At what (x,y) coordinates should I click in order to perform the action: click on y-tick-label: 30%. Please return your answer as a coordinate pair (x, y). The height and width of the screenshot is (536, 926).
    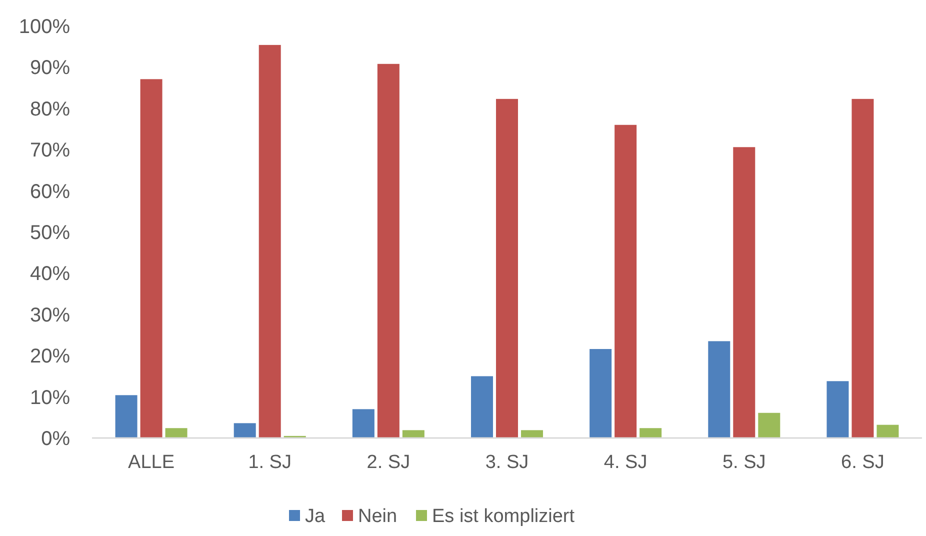
    Looking at the image, I should click on (50, 315).